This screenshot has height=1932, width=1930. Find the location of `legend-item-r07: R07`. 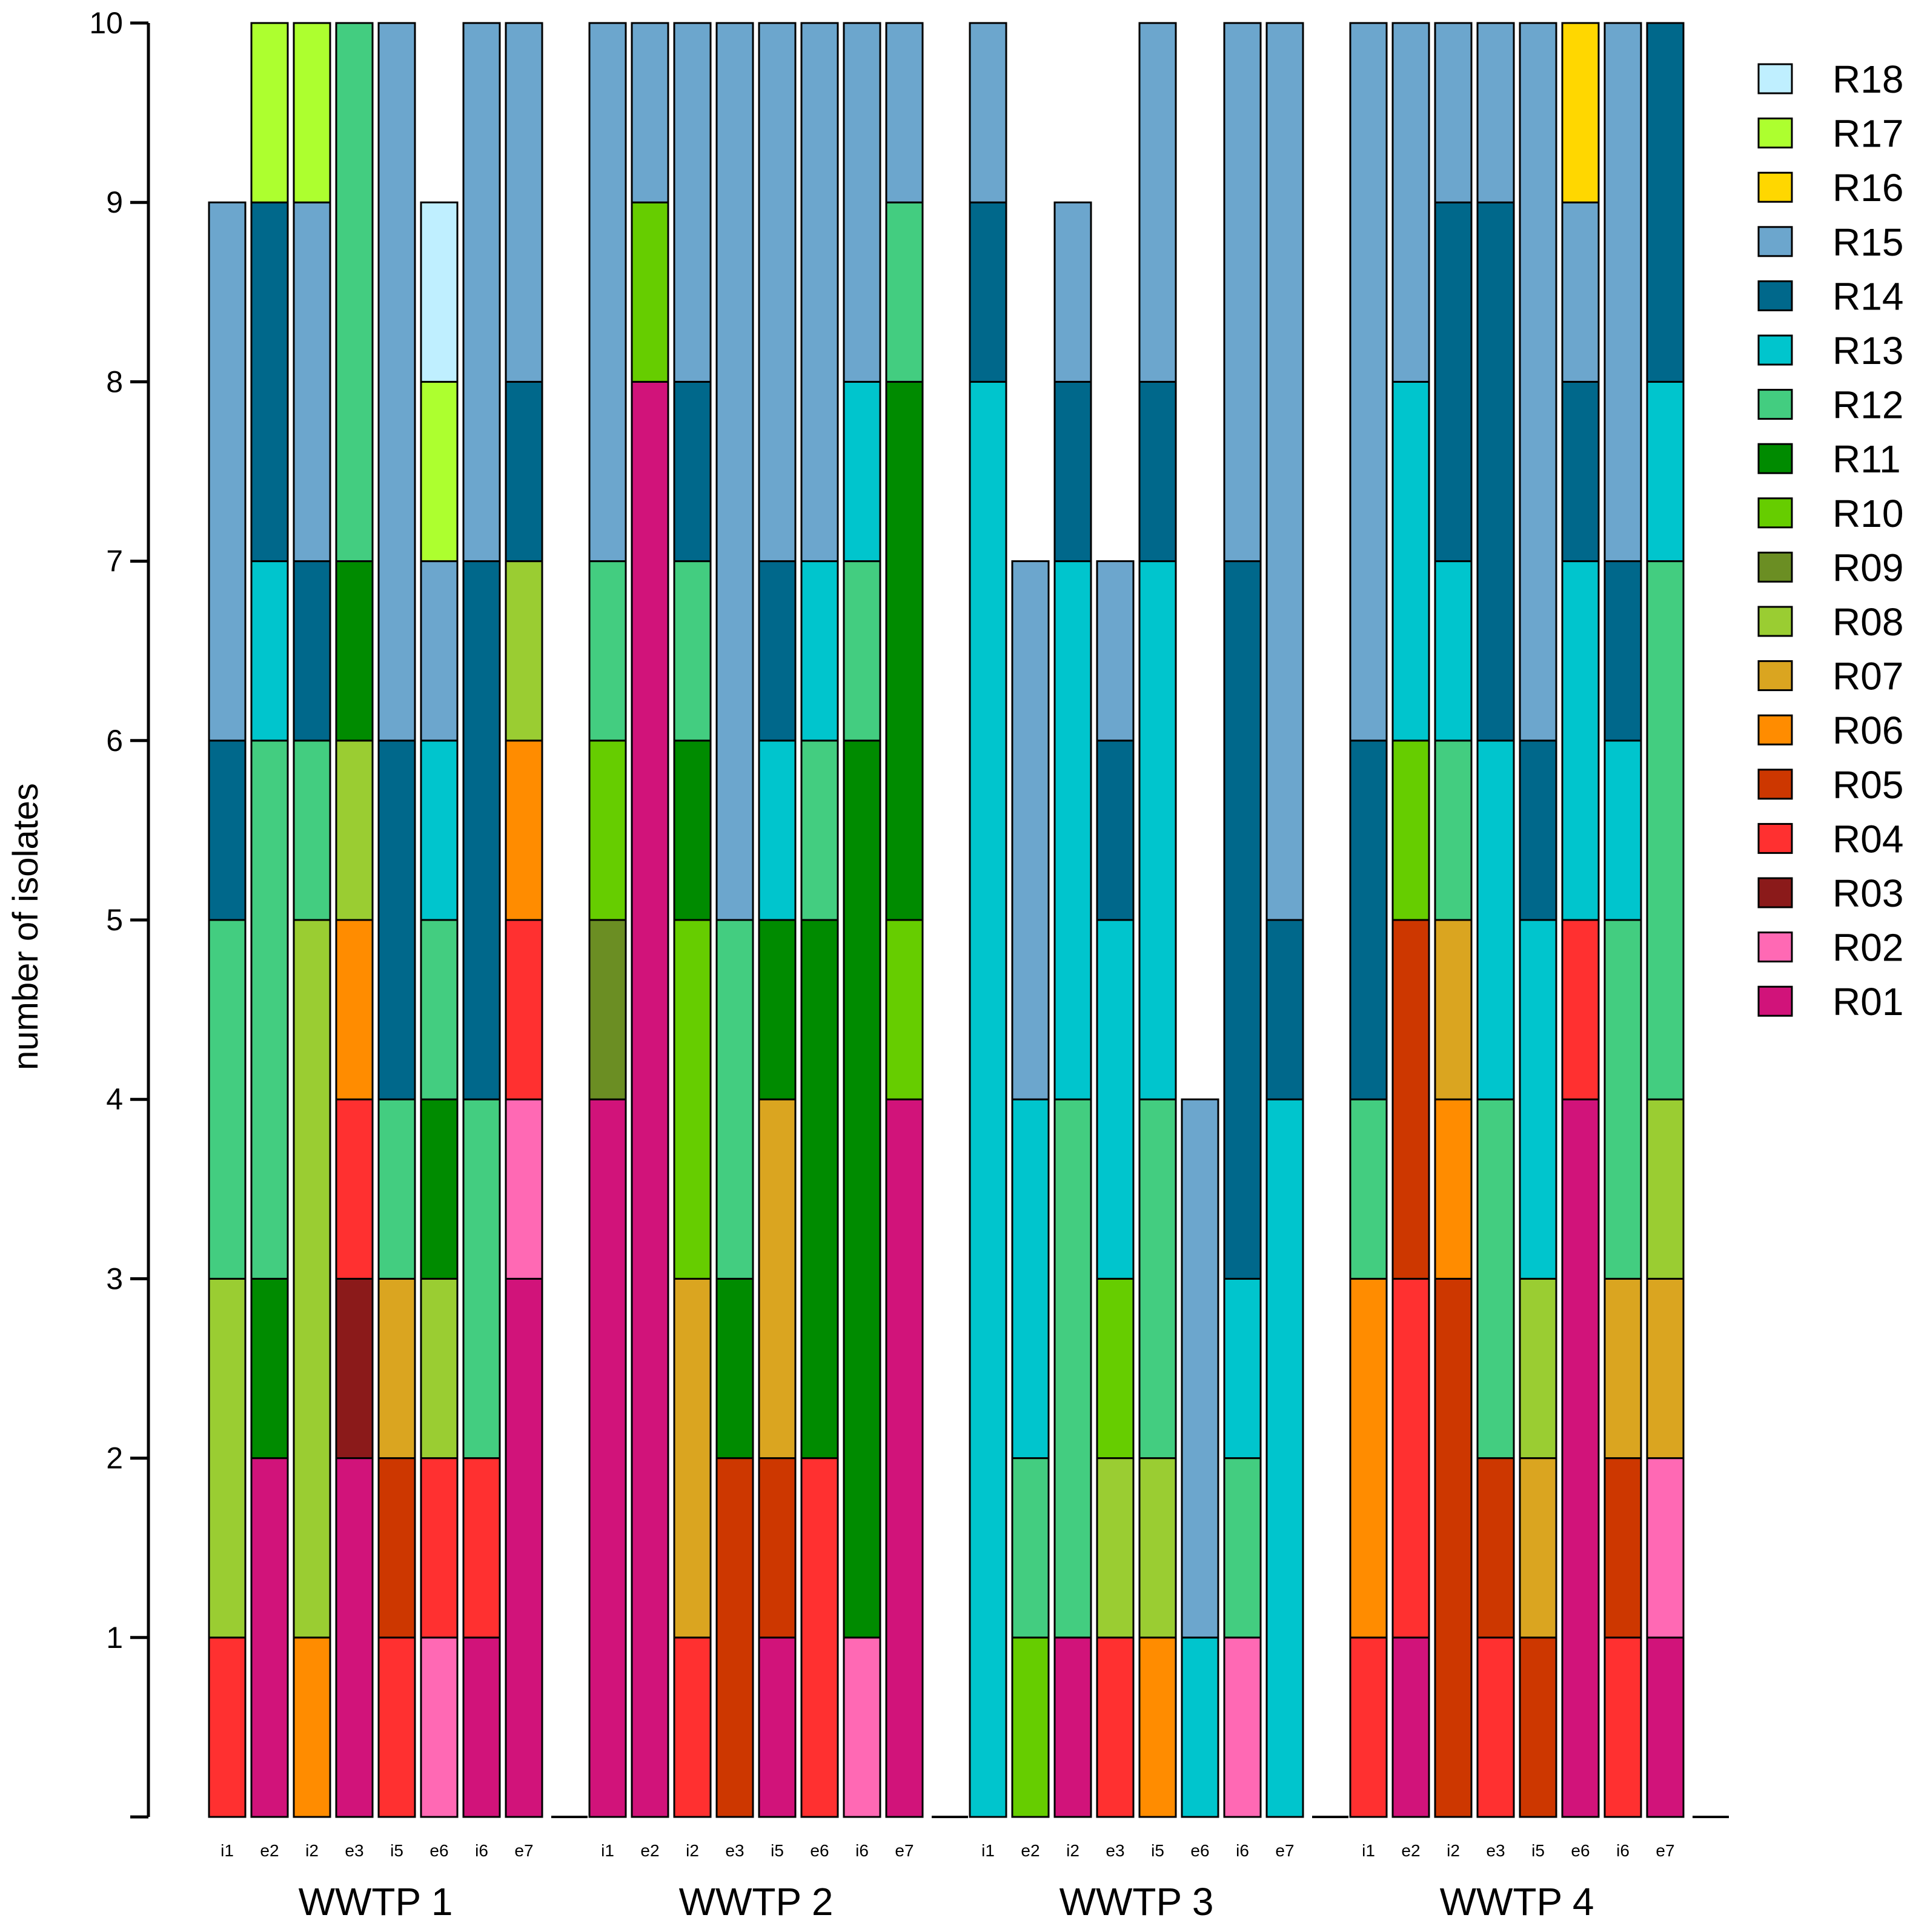

legend-item-r07: R07 is located at coordinates (1830, 677).